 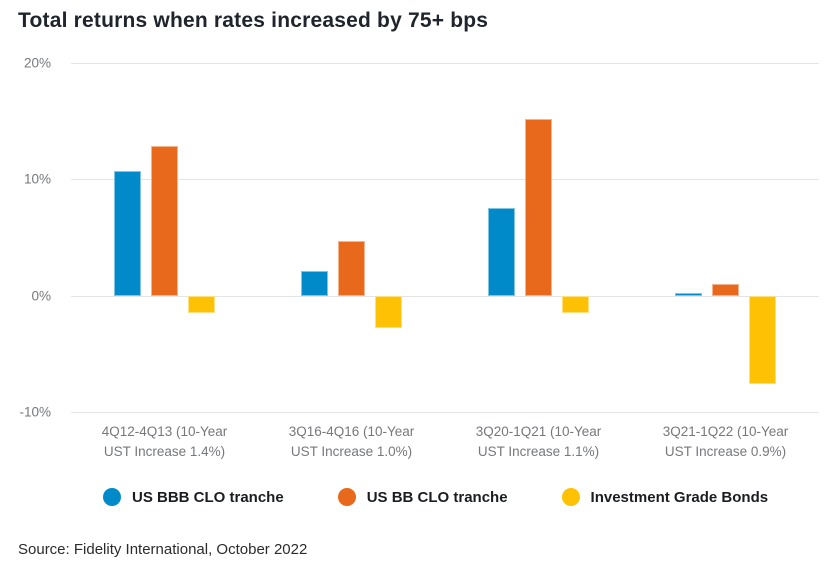 I want to click on gridline-10%, so click(x=445, y=180).